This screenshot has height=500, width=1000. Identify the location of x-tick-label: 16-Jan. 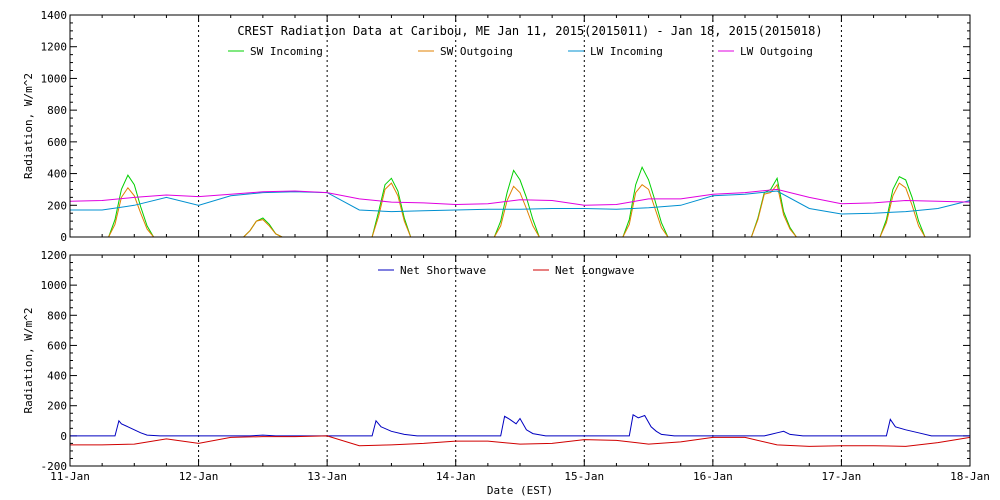
(713, 476).